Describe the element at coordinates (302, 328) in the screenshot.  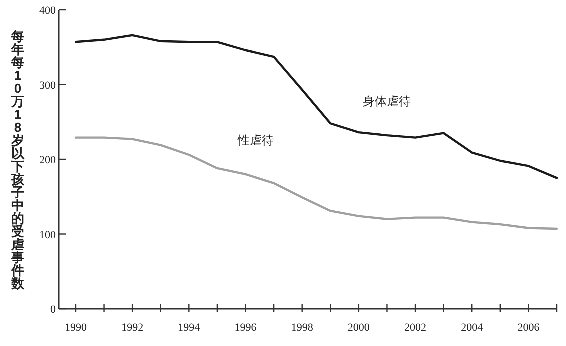
I see `x-tick-label: 1998` at that location.